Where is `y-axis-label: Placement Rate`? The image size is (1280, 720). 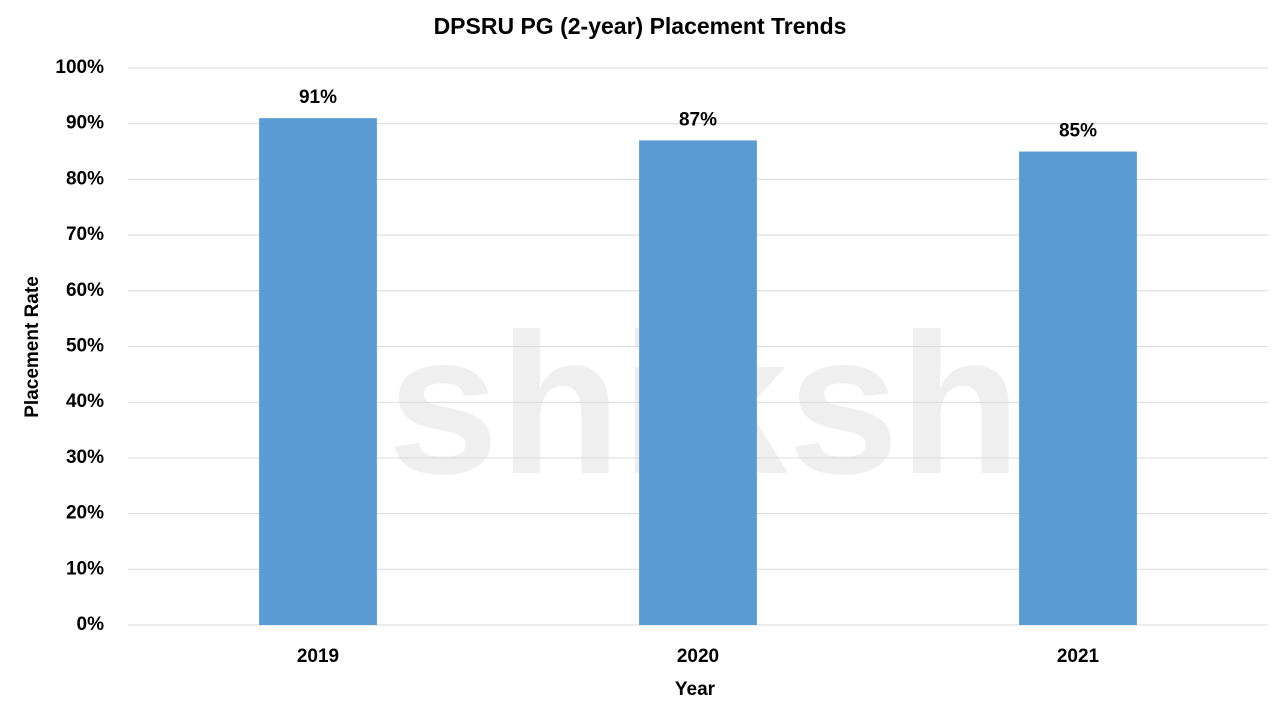 y-axis-label: Placement Rate is located at coordinates (32, 347).